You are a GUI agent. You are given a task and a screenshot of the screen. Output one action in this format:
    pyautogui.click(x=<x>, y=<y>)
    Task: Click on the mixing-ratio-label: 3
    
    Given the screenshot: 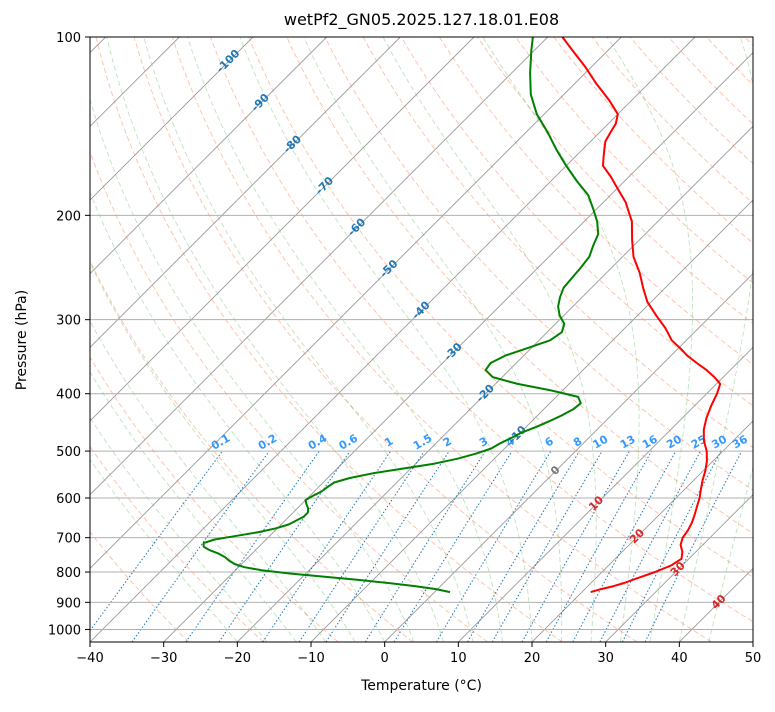 What is the action you would take?
    pyautogui.click(x=483, y=442)
    